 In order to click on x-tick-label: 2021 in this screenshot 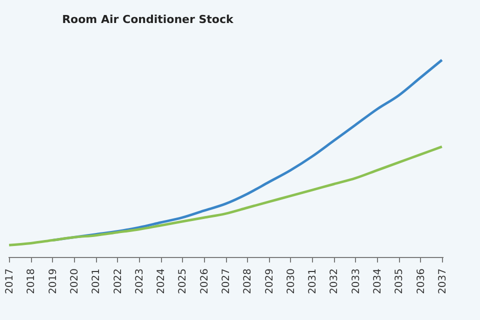, I will do `click(96, 281)`.